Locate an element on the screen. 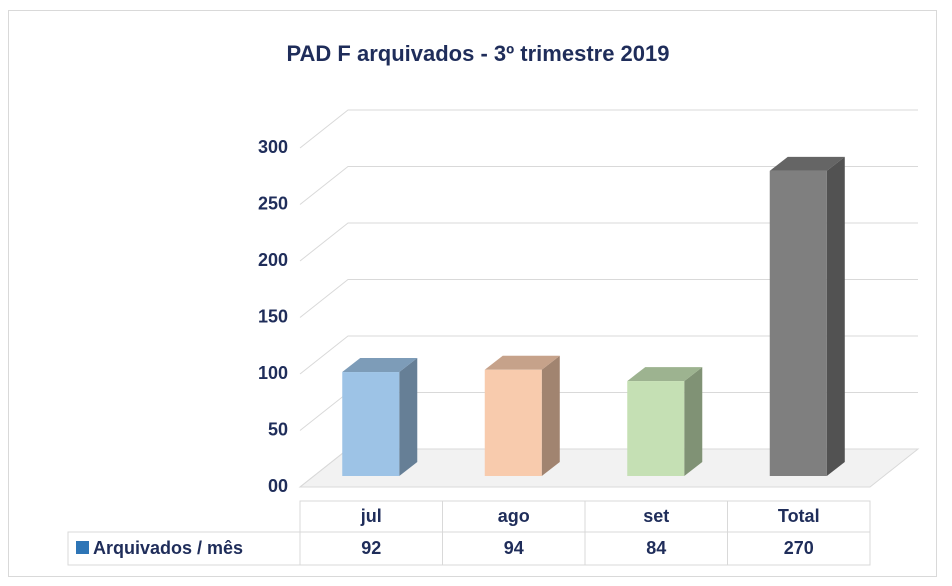  y-tick-label: 250 is located at coordinates (273, 203).